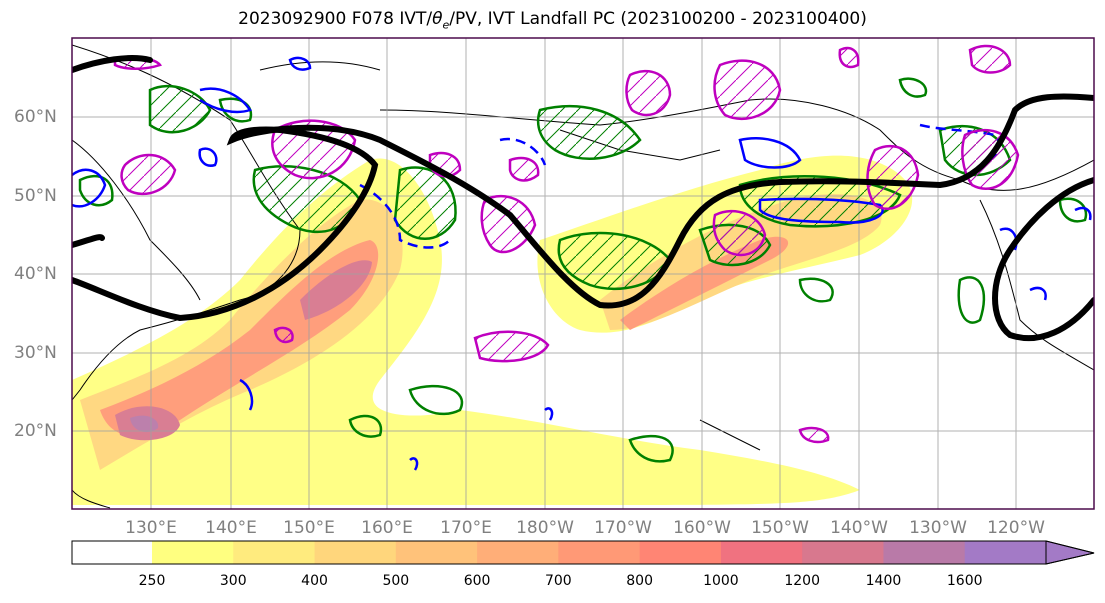  I want to click on colorbar-tick: 250, so click(152, 581).